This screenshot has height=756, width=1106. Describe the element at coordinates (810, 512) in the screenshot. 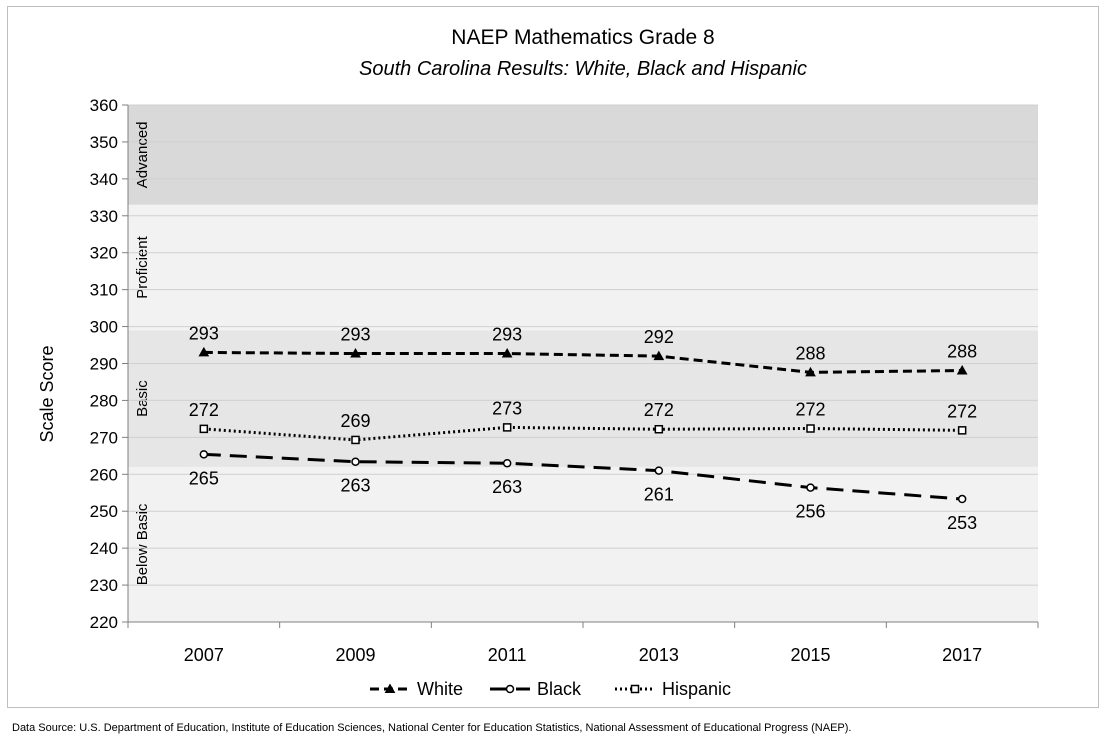

I see `data-label-black: 256` at that location.